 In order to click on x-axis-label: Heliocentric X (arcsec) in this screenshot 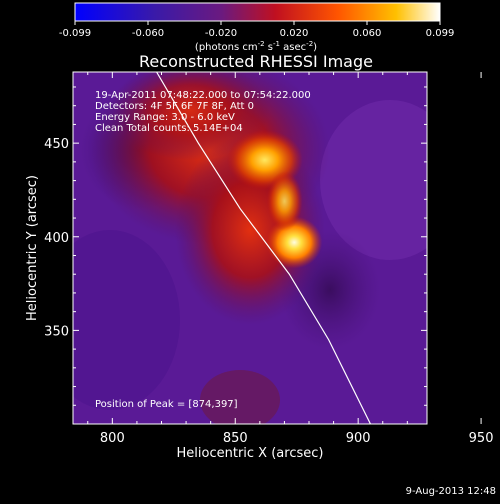, I will do `click(250, 453)`.